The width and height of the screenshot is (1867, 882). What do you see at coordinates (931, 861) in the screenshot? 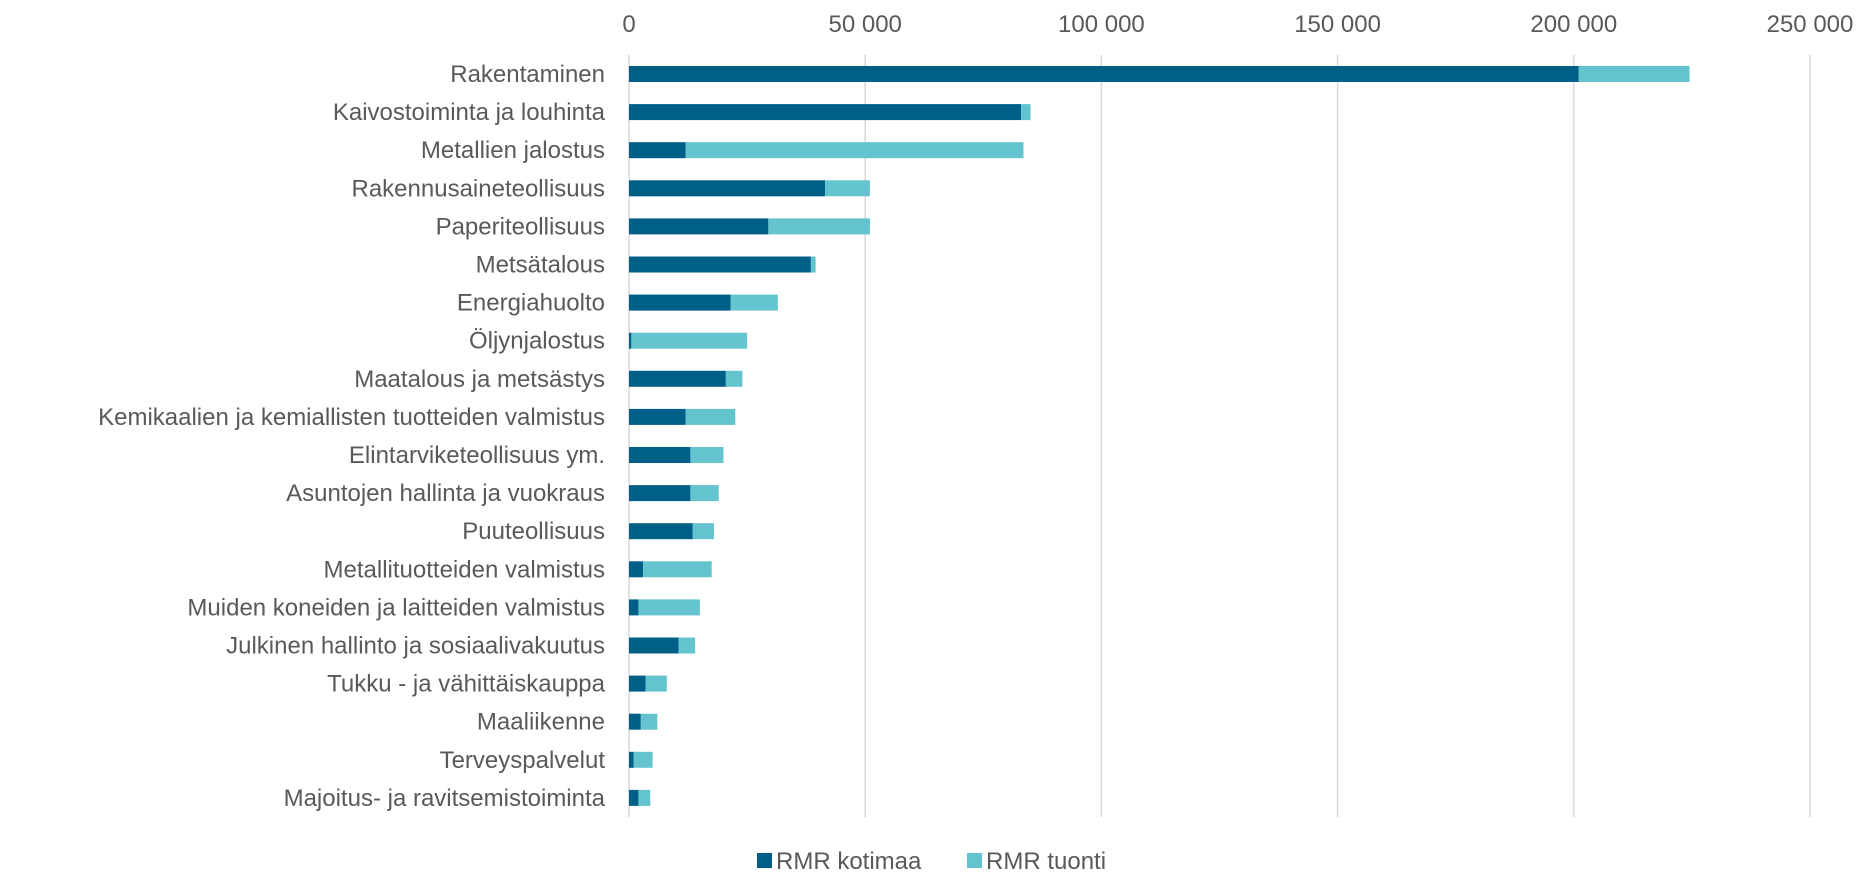
I see `legend: RMR kotimaa RMR tuonti` at bounding box center [931, 861].